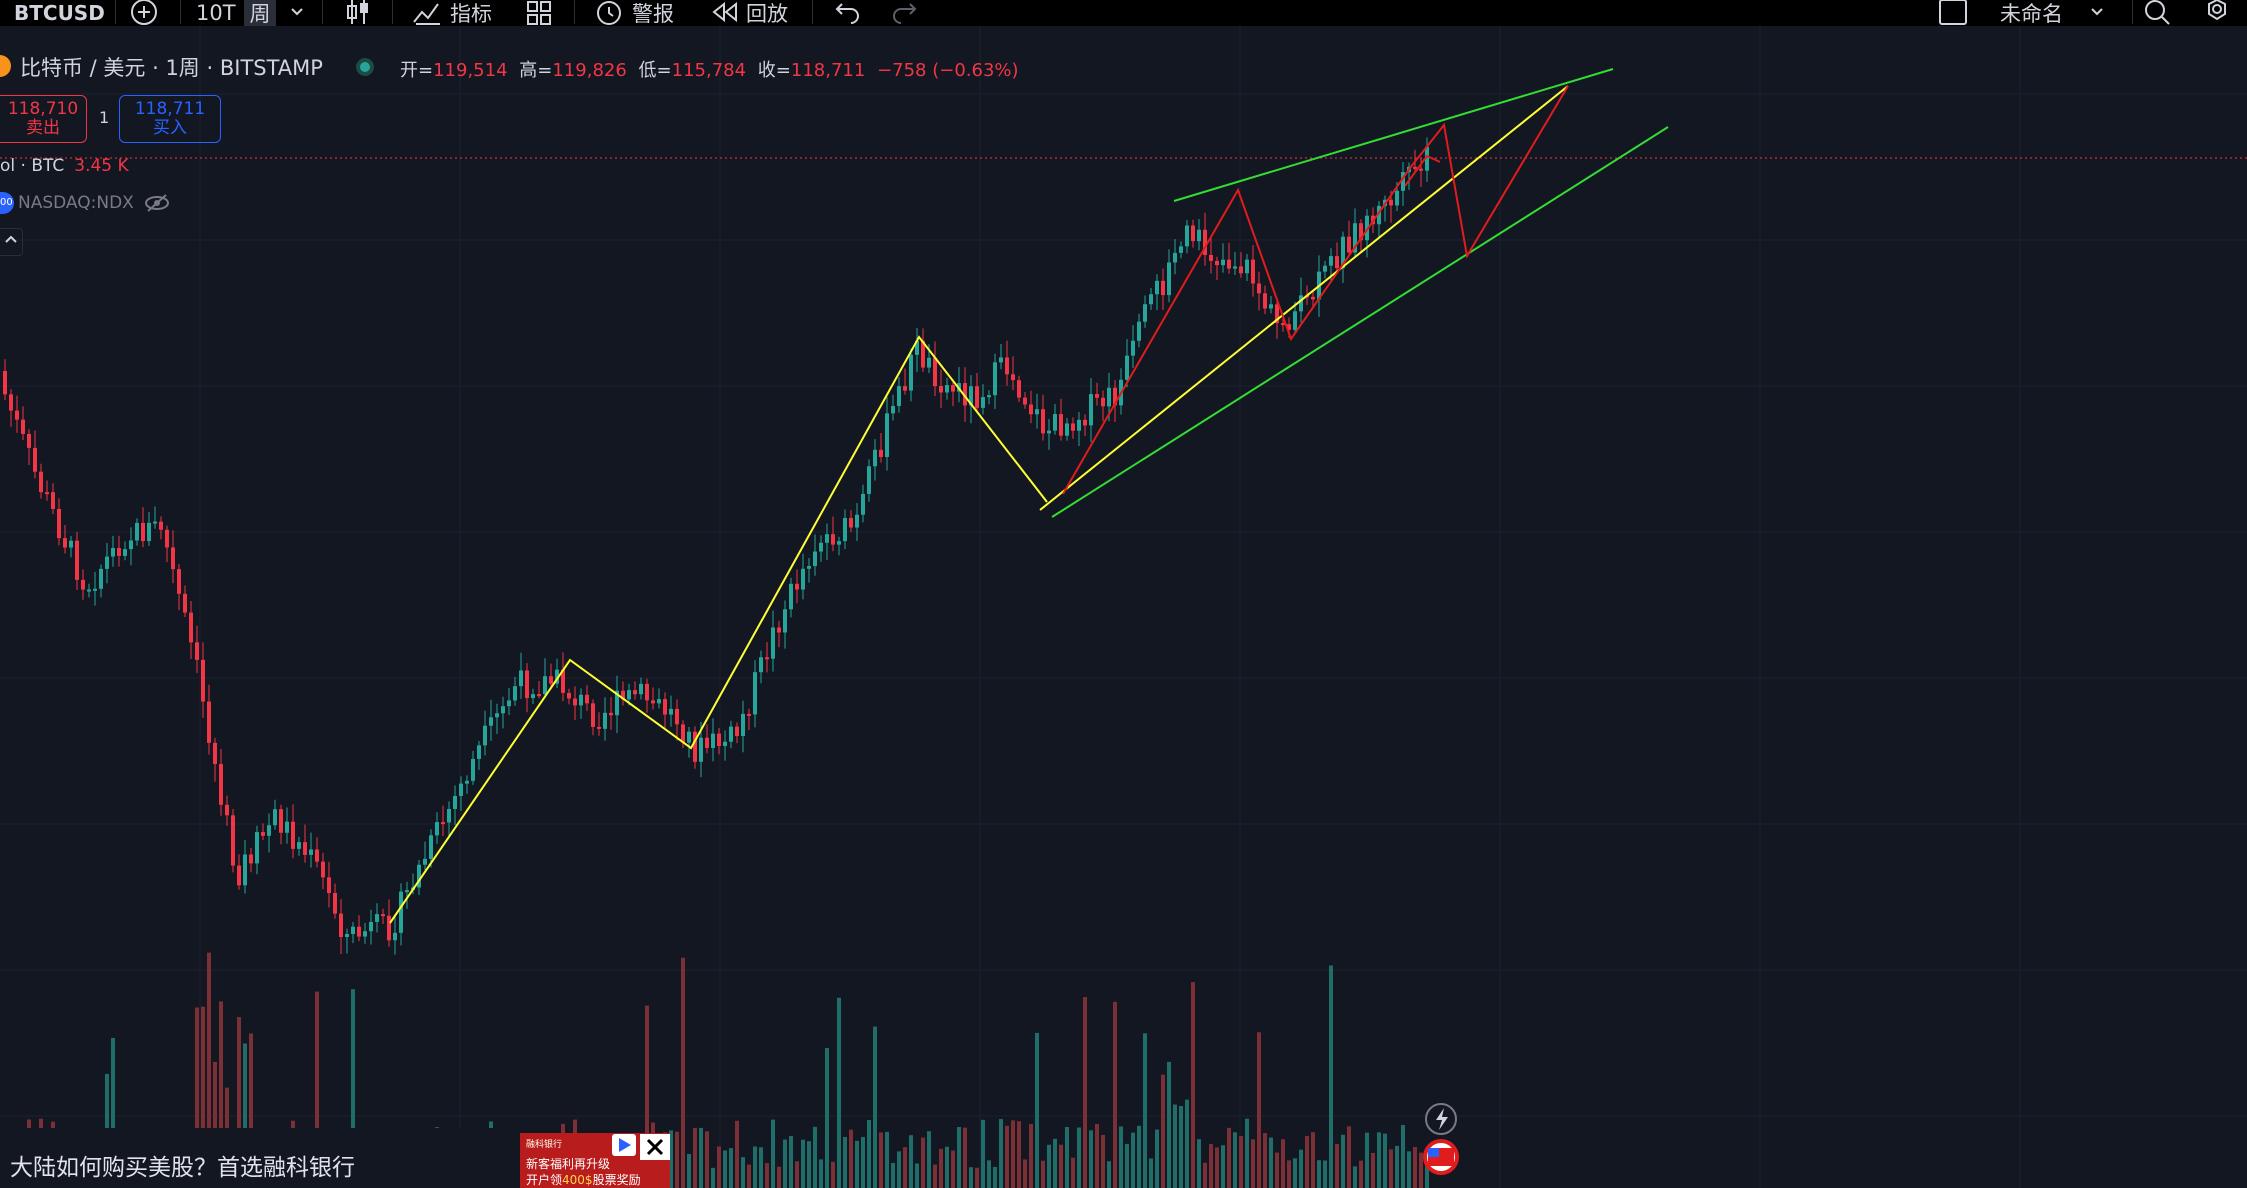  Describe the element at coordinates (2031, 13) in the screenshot. I see `layout-name-button: 未命名` at that location.